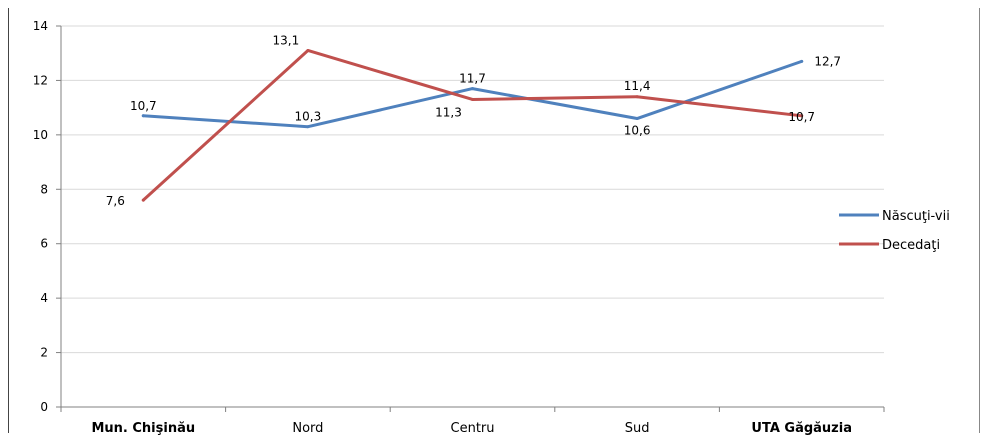 This screenshot has height=439, width=986. What do you see at coordinates (473, 428) in the screenshot?
I see `x-category-label-2: Centru` at bounding box center [473, 428].